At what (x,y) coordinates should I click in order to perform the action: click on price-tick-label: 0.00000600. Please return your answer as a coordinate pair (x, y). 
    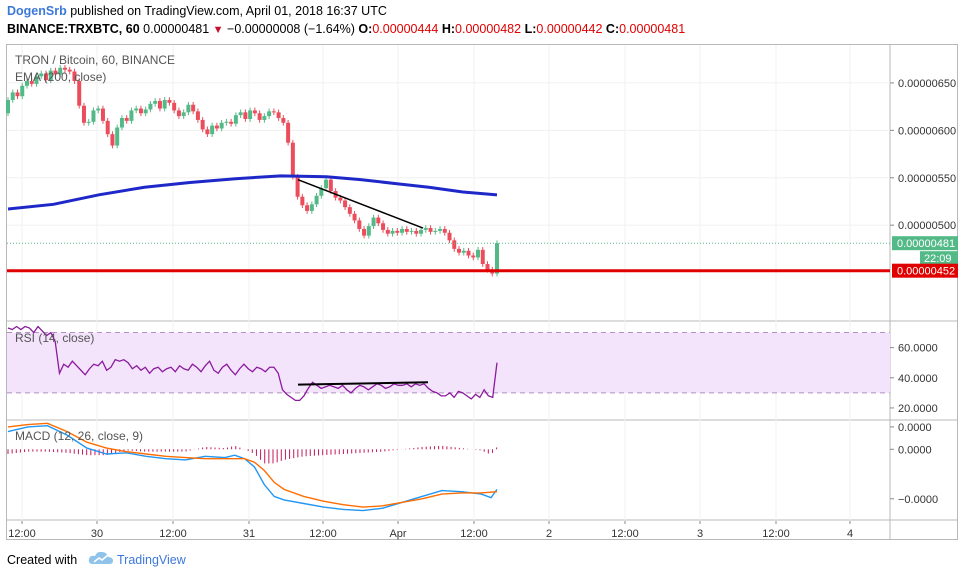
    Looking at the image, I should click on (927, 131).